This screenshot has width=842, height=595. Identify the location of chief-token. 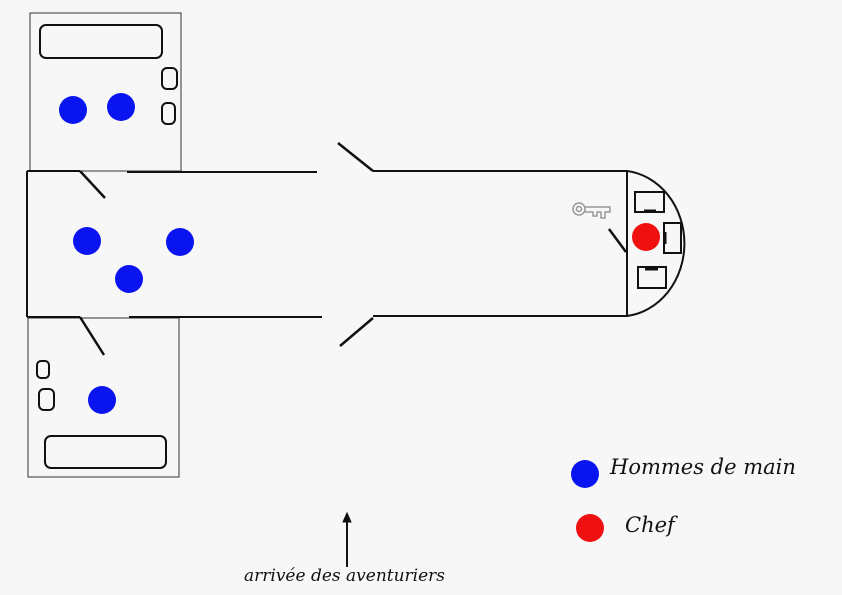
(646, 237).